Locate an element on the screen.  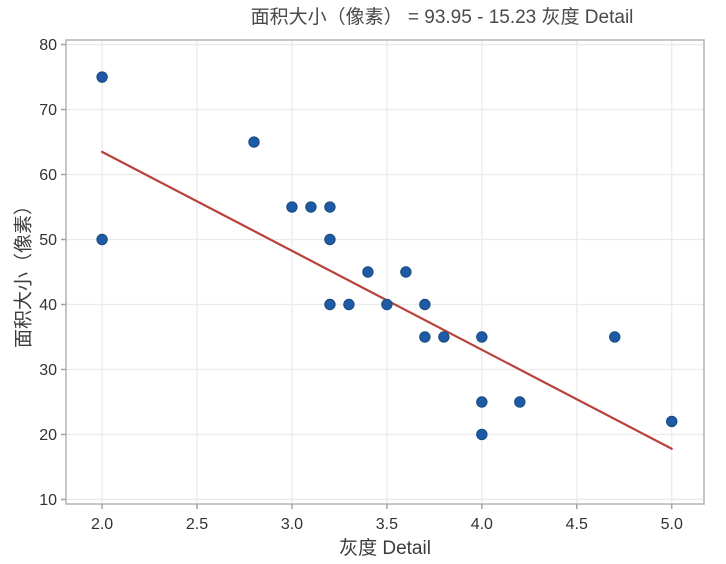
y-tick-label: 10 is located at coordinates (48, 500).